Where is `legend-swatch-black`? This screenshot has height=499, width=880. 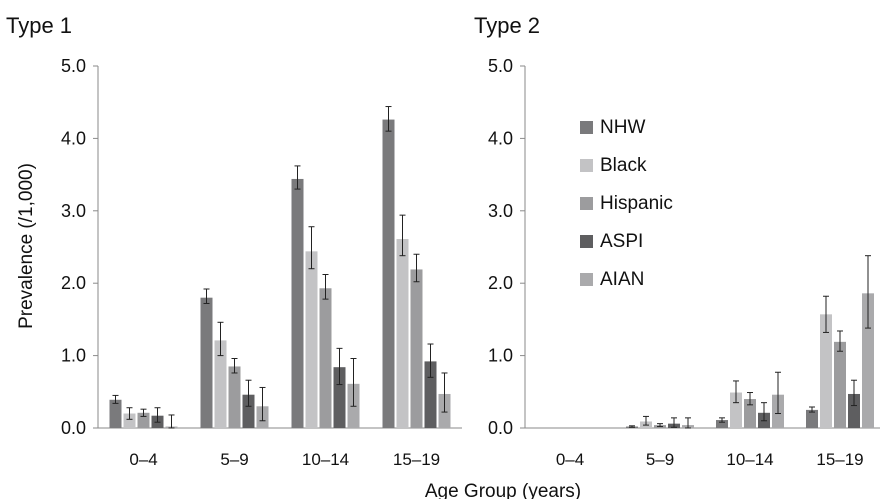
legend-swatch-black is located at coordinates (586, 165).